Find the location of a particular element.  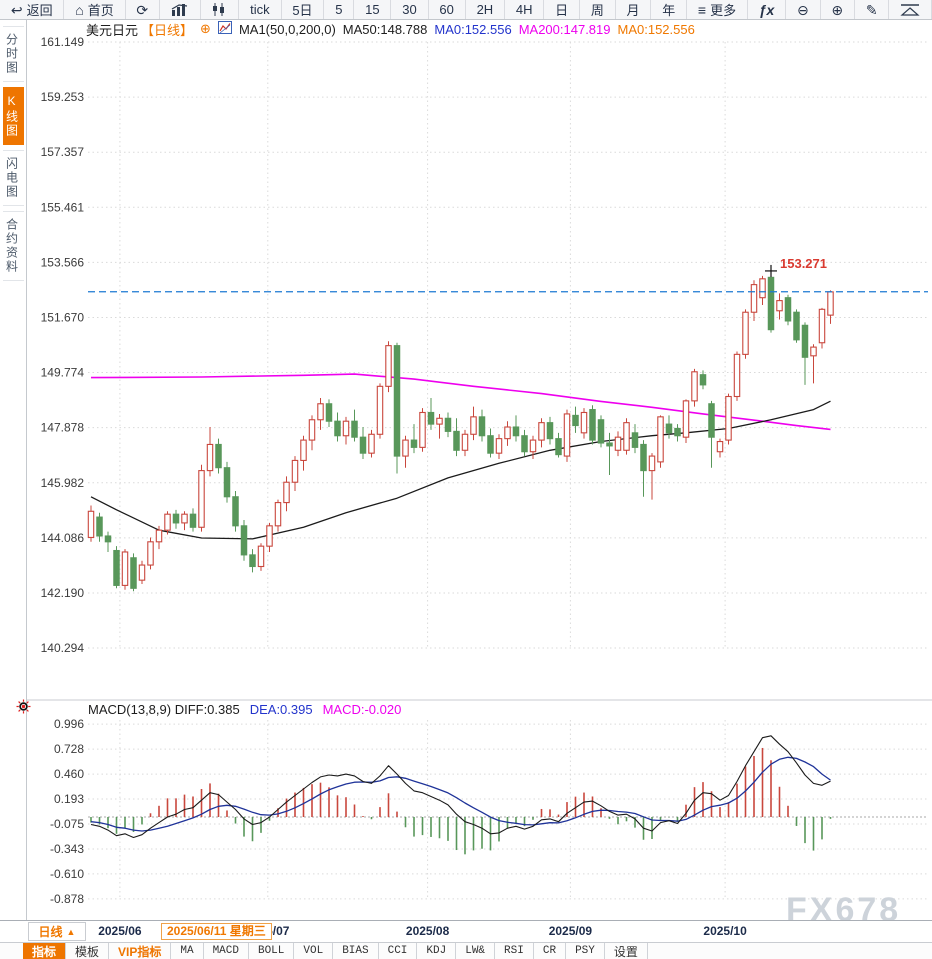

period-week-button-label: 周 is located at coordinates (597, 10).